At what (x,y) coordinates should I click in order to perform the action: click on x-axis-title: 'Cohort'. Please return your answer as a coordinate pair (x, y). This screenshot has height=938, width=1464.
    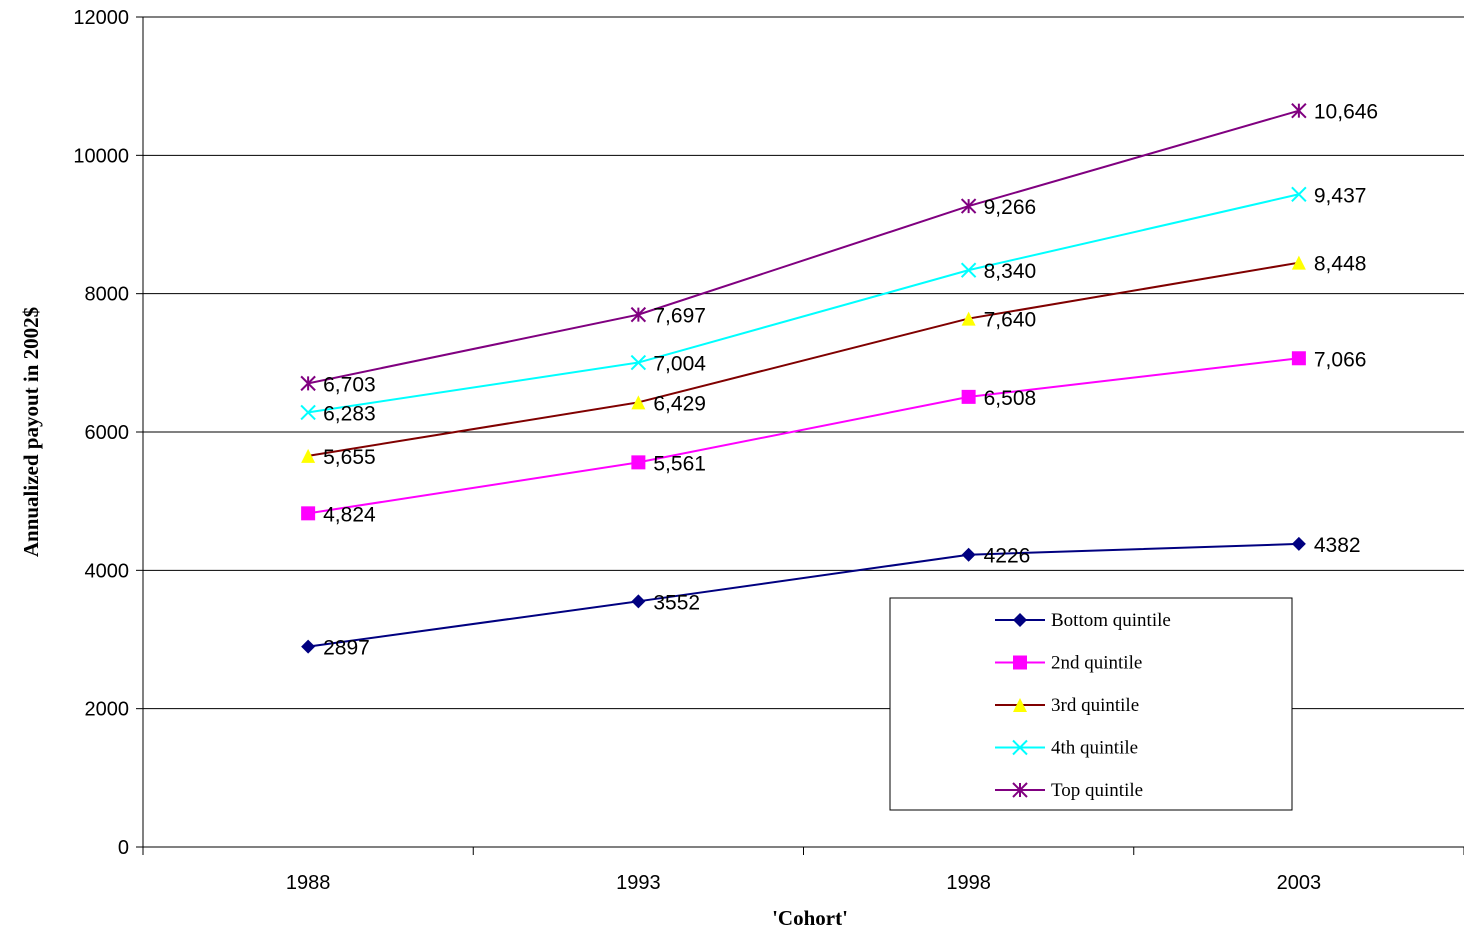
    Looking at the image, I should click on (810, 918).